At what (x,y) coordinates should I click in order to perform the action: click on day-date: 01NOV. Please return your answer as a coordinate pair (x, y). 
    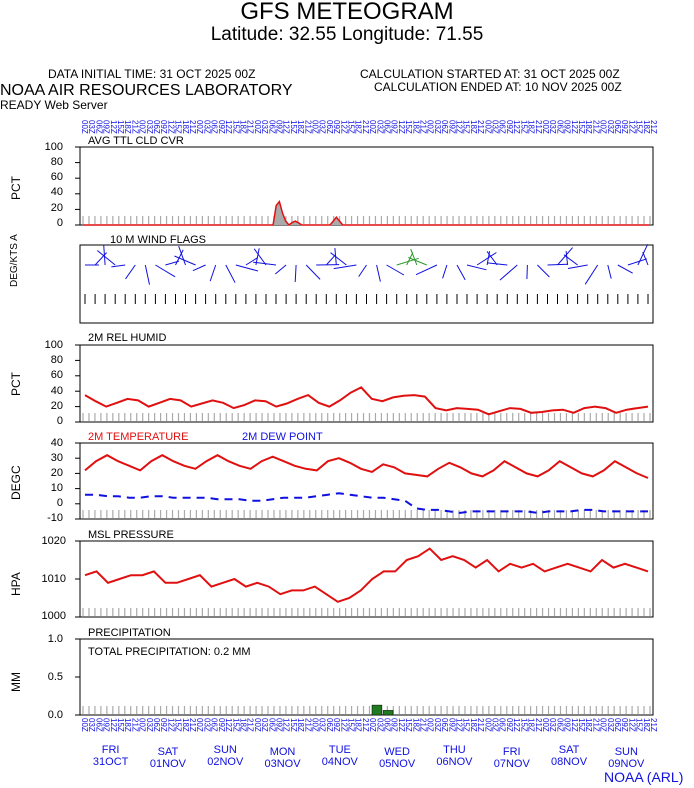
    Looking at the image, I should click on (167, 764).